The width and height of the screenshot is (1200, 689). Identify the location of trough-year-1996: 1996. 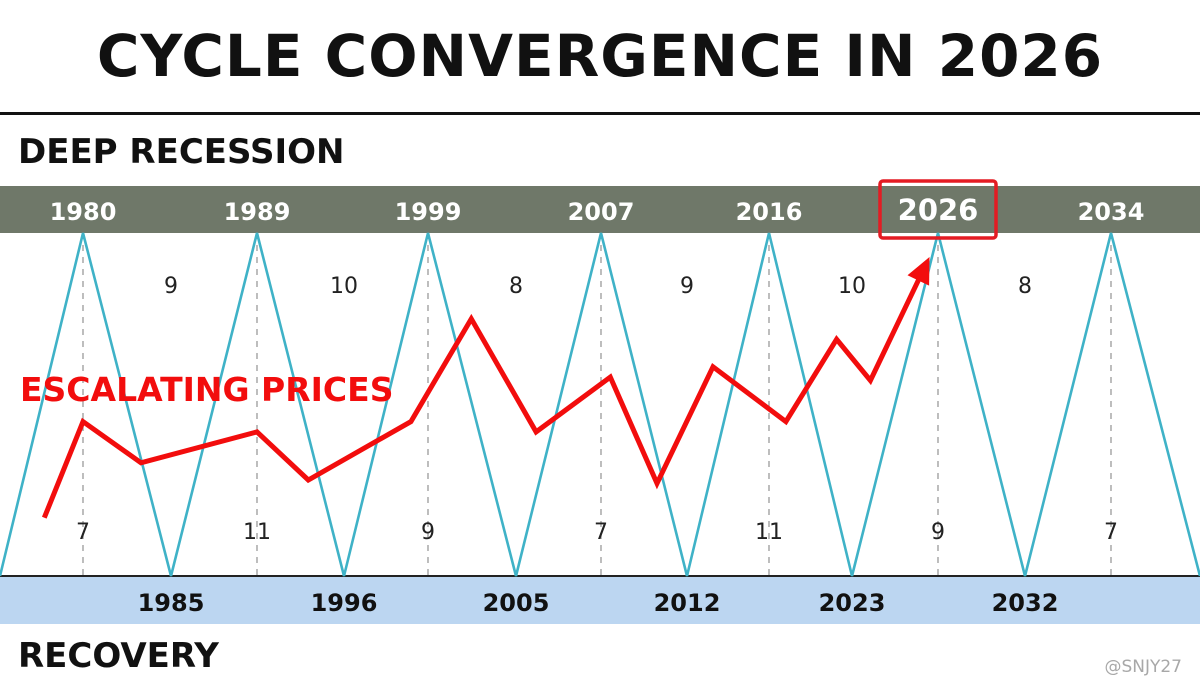
(344, 603).